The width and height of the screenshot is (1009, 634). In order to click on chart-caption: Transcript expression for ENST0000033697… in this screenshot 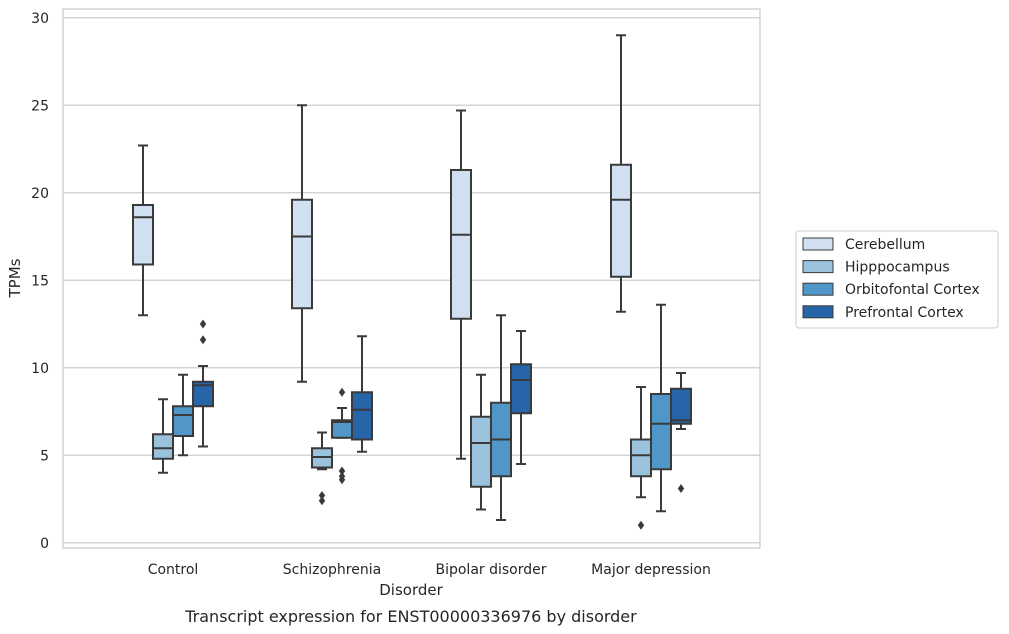, I will do `click(410, 616)`.